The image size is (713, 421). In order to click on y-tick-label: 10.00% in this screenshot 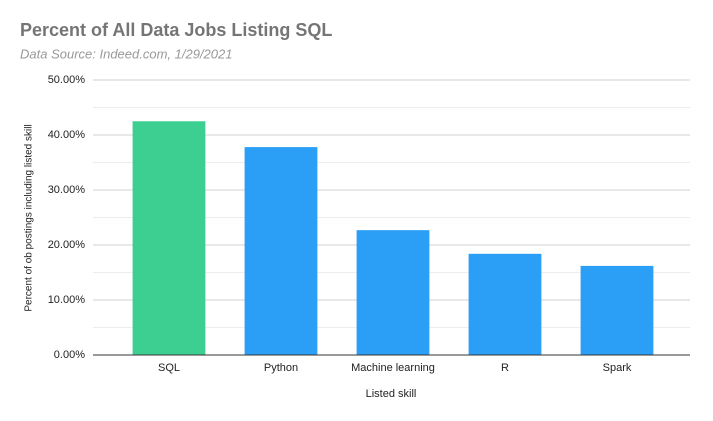, I will do `click(67, 300)`.